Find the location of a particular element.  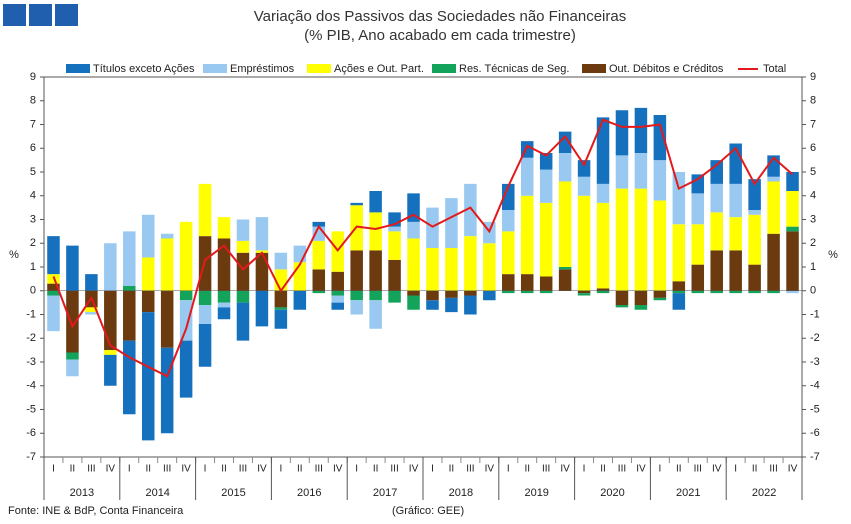

x-tick-label: IV is located at coordinates (262, 469).